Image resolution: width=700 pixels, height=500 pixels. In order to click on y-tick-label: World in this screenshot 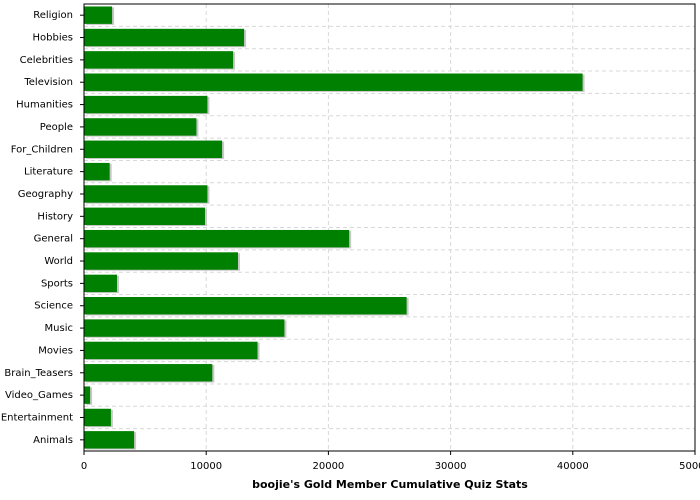, I will do `click(58, 261)`.